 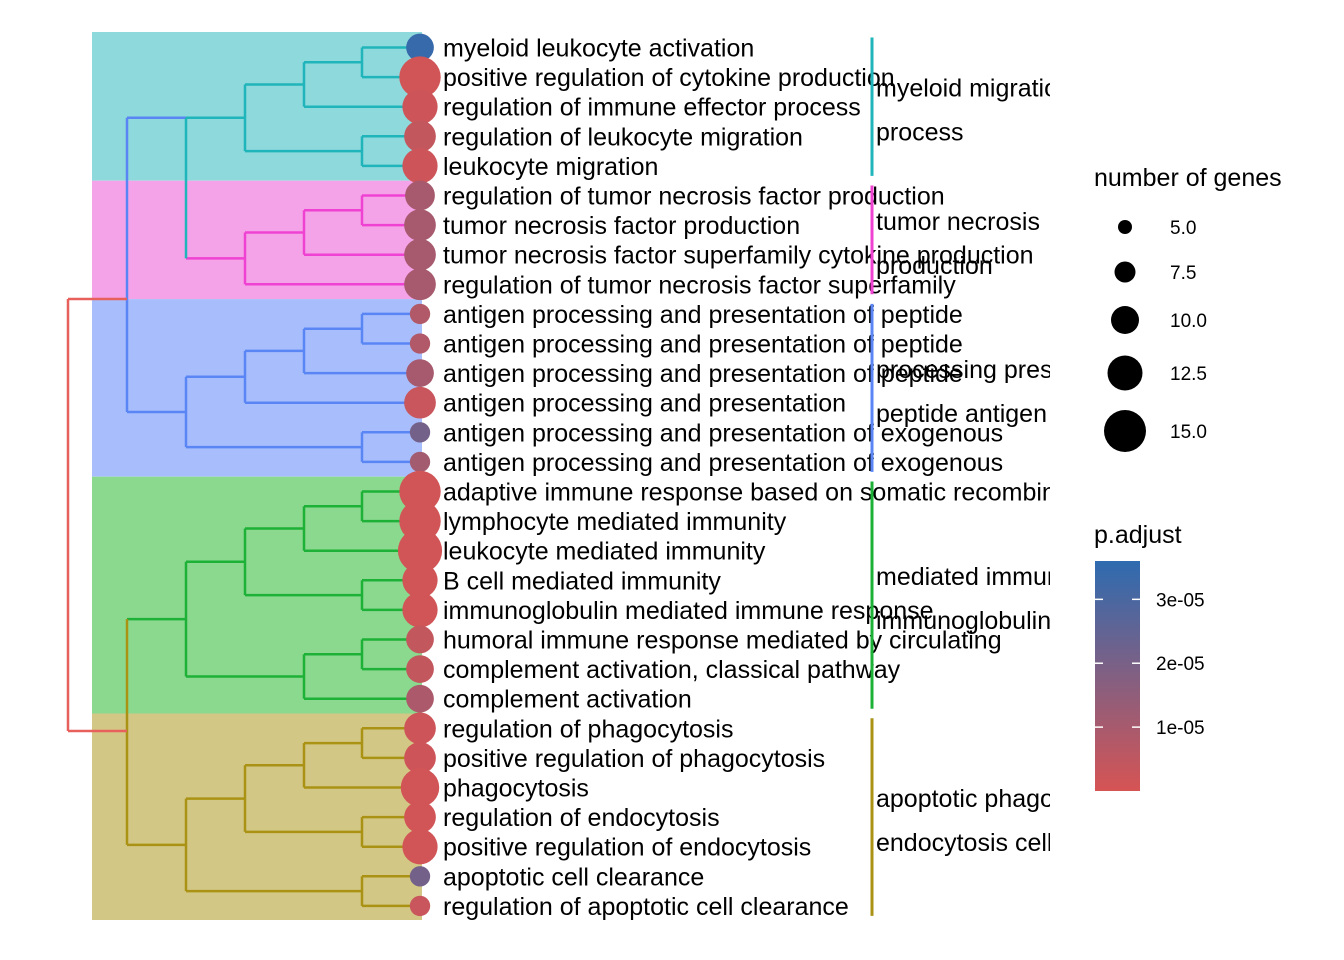 I want to click on term-label: antigen processing and presentation, so click(x=644, y=404).